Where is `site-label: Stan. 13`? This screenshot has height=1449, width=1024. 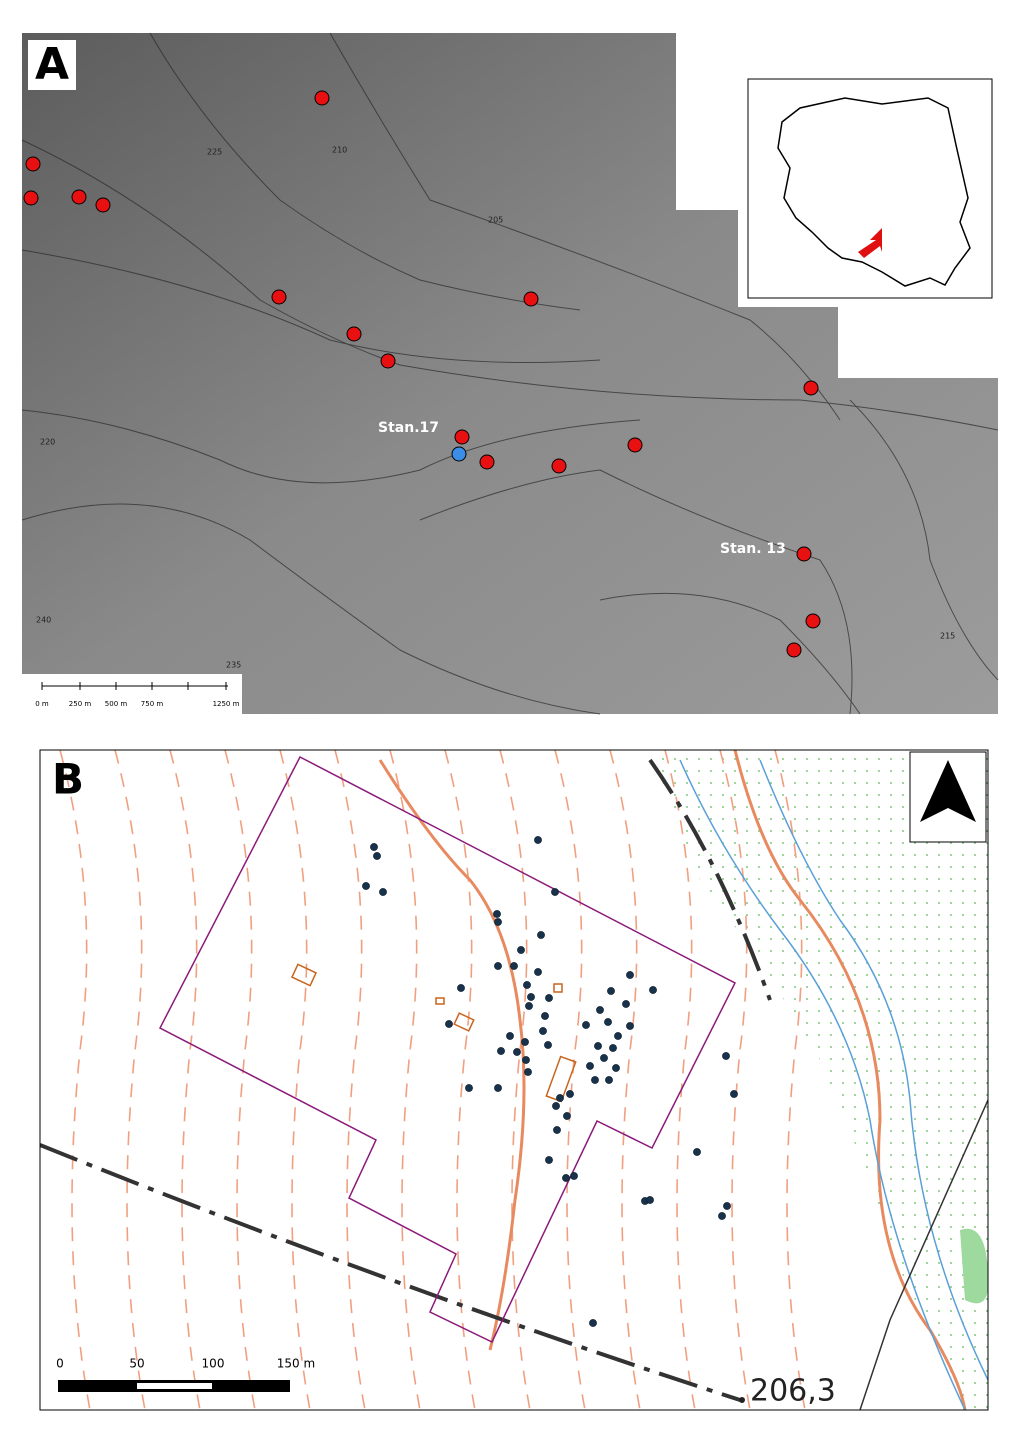 site-label: Stan. 13 is located at coordinates (753, 549).